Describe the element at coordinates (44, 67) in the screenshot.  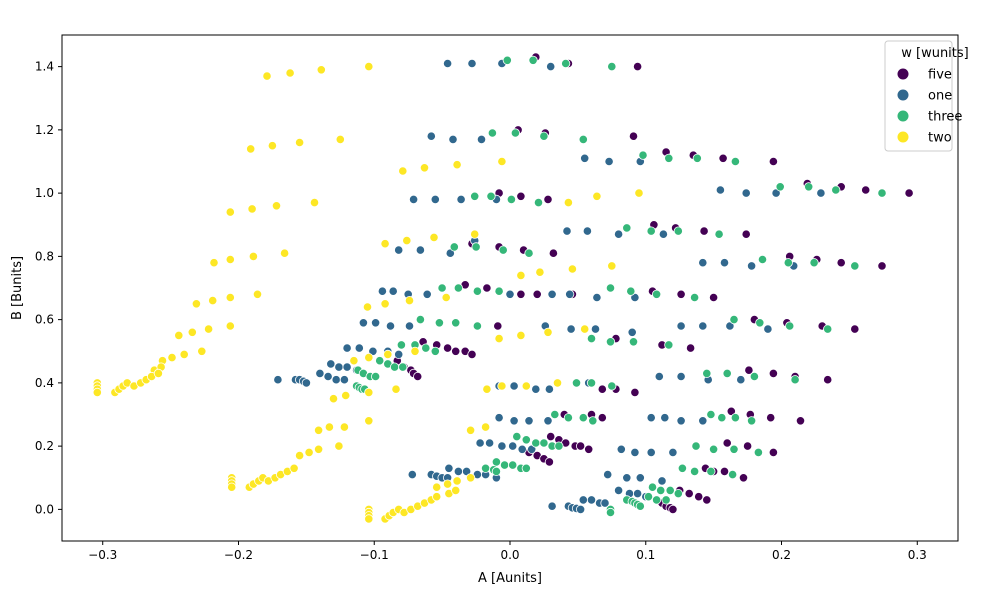
I see `y-tick-label: 1.4` at that location.